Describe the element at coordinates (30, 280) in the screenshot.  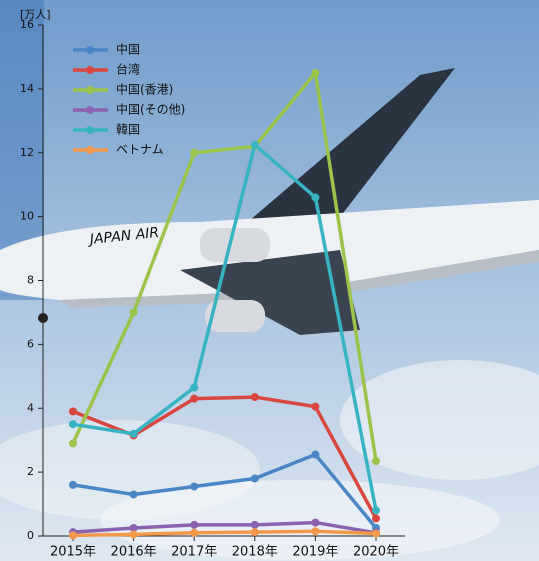
I see `y-tick-label: 8` at that location.